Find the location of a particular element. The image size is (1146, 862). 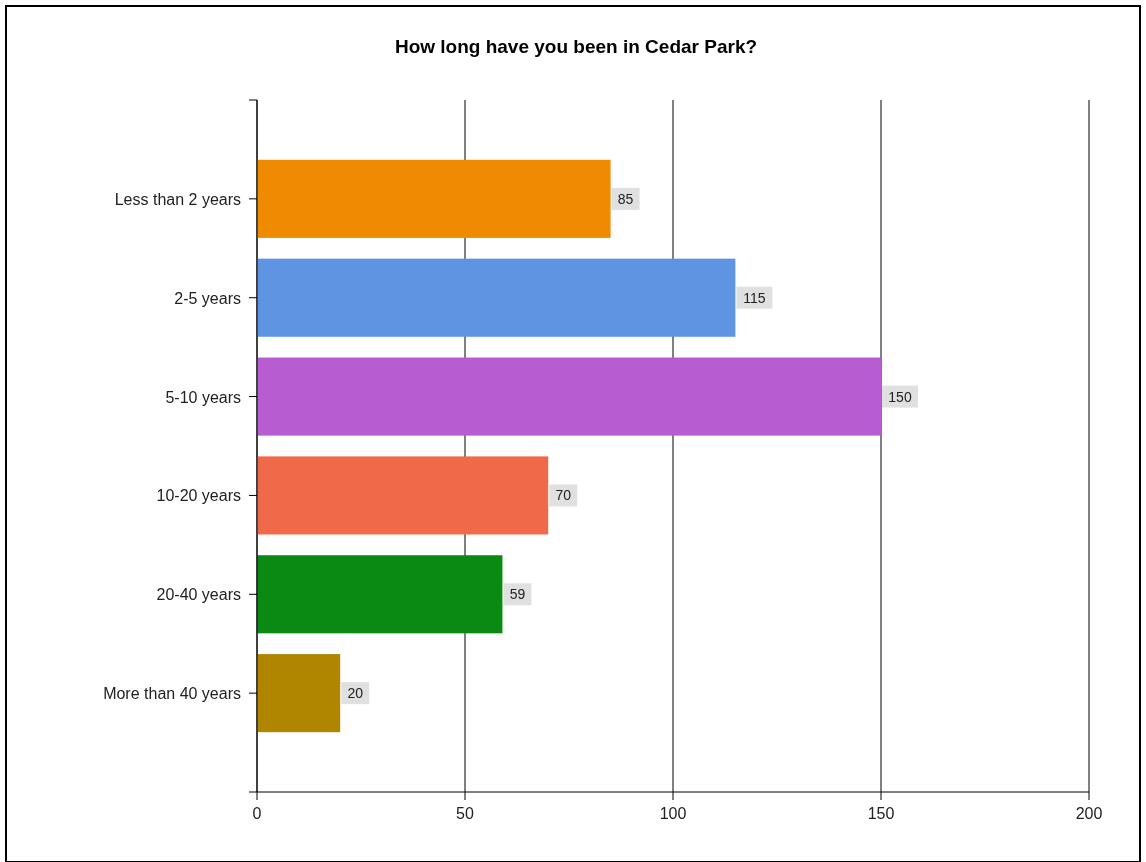

y-tick-label: 2-5 years is located at coordinates (207, 298).